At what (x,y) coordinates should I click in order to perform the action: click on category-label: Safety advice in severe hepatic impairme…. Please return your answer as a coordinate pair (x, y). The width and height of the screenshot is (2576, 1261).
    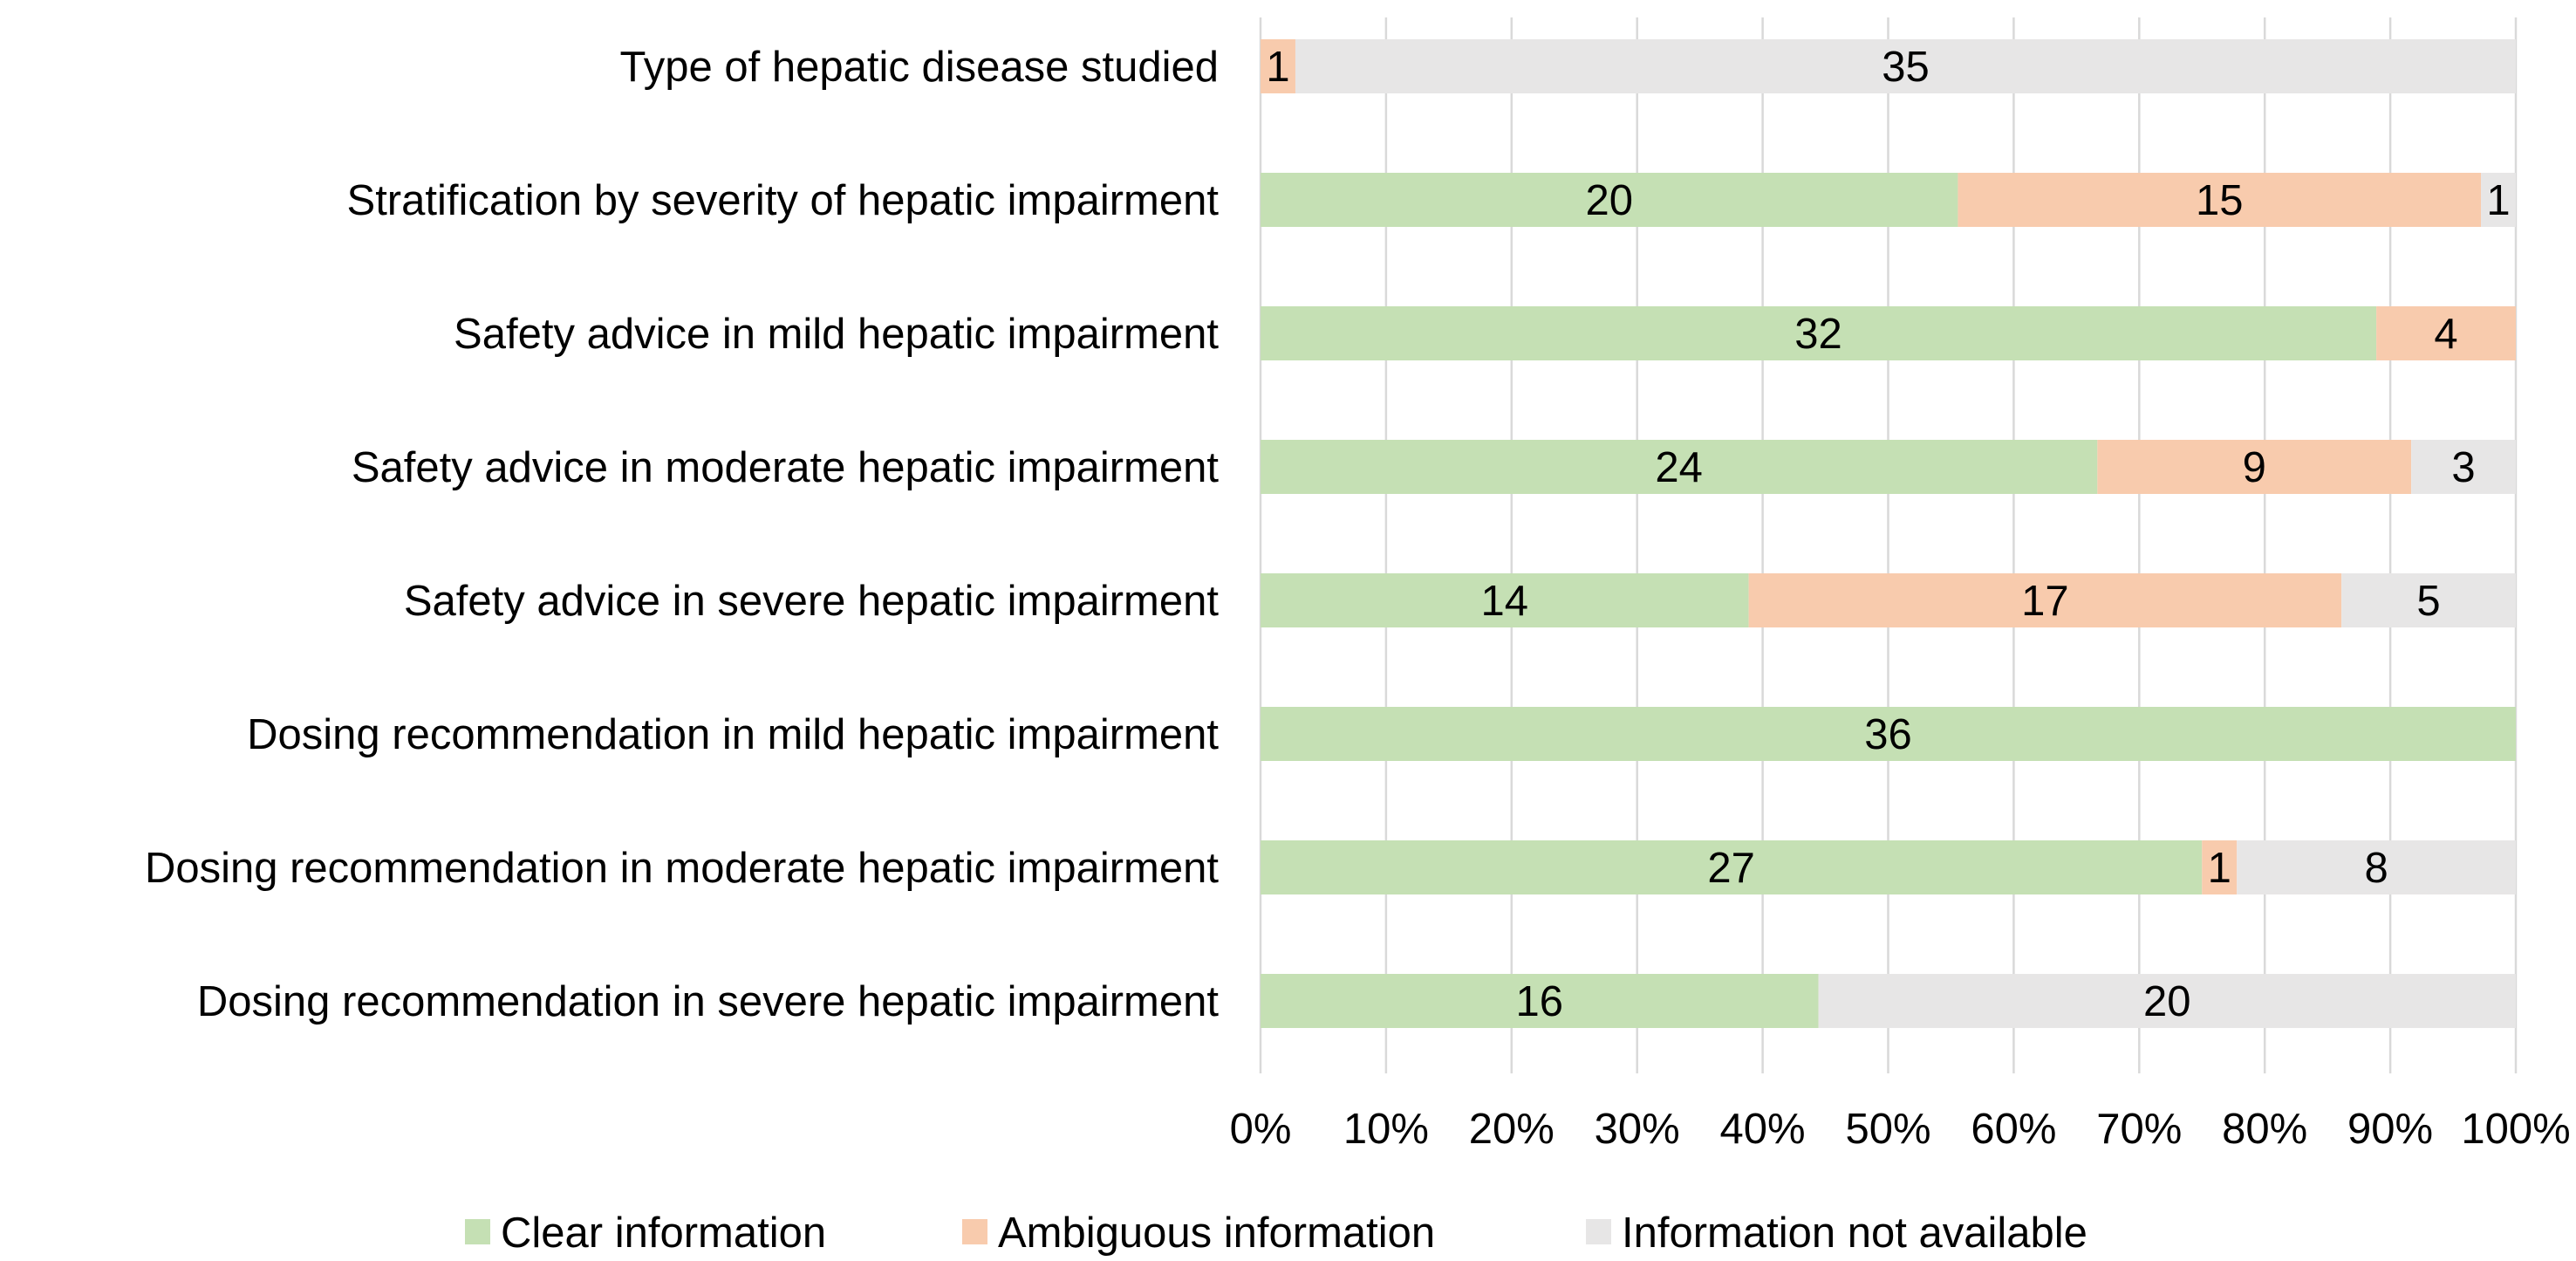
    Looking at the image, I should click on (812, 601).